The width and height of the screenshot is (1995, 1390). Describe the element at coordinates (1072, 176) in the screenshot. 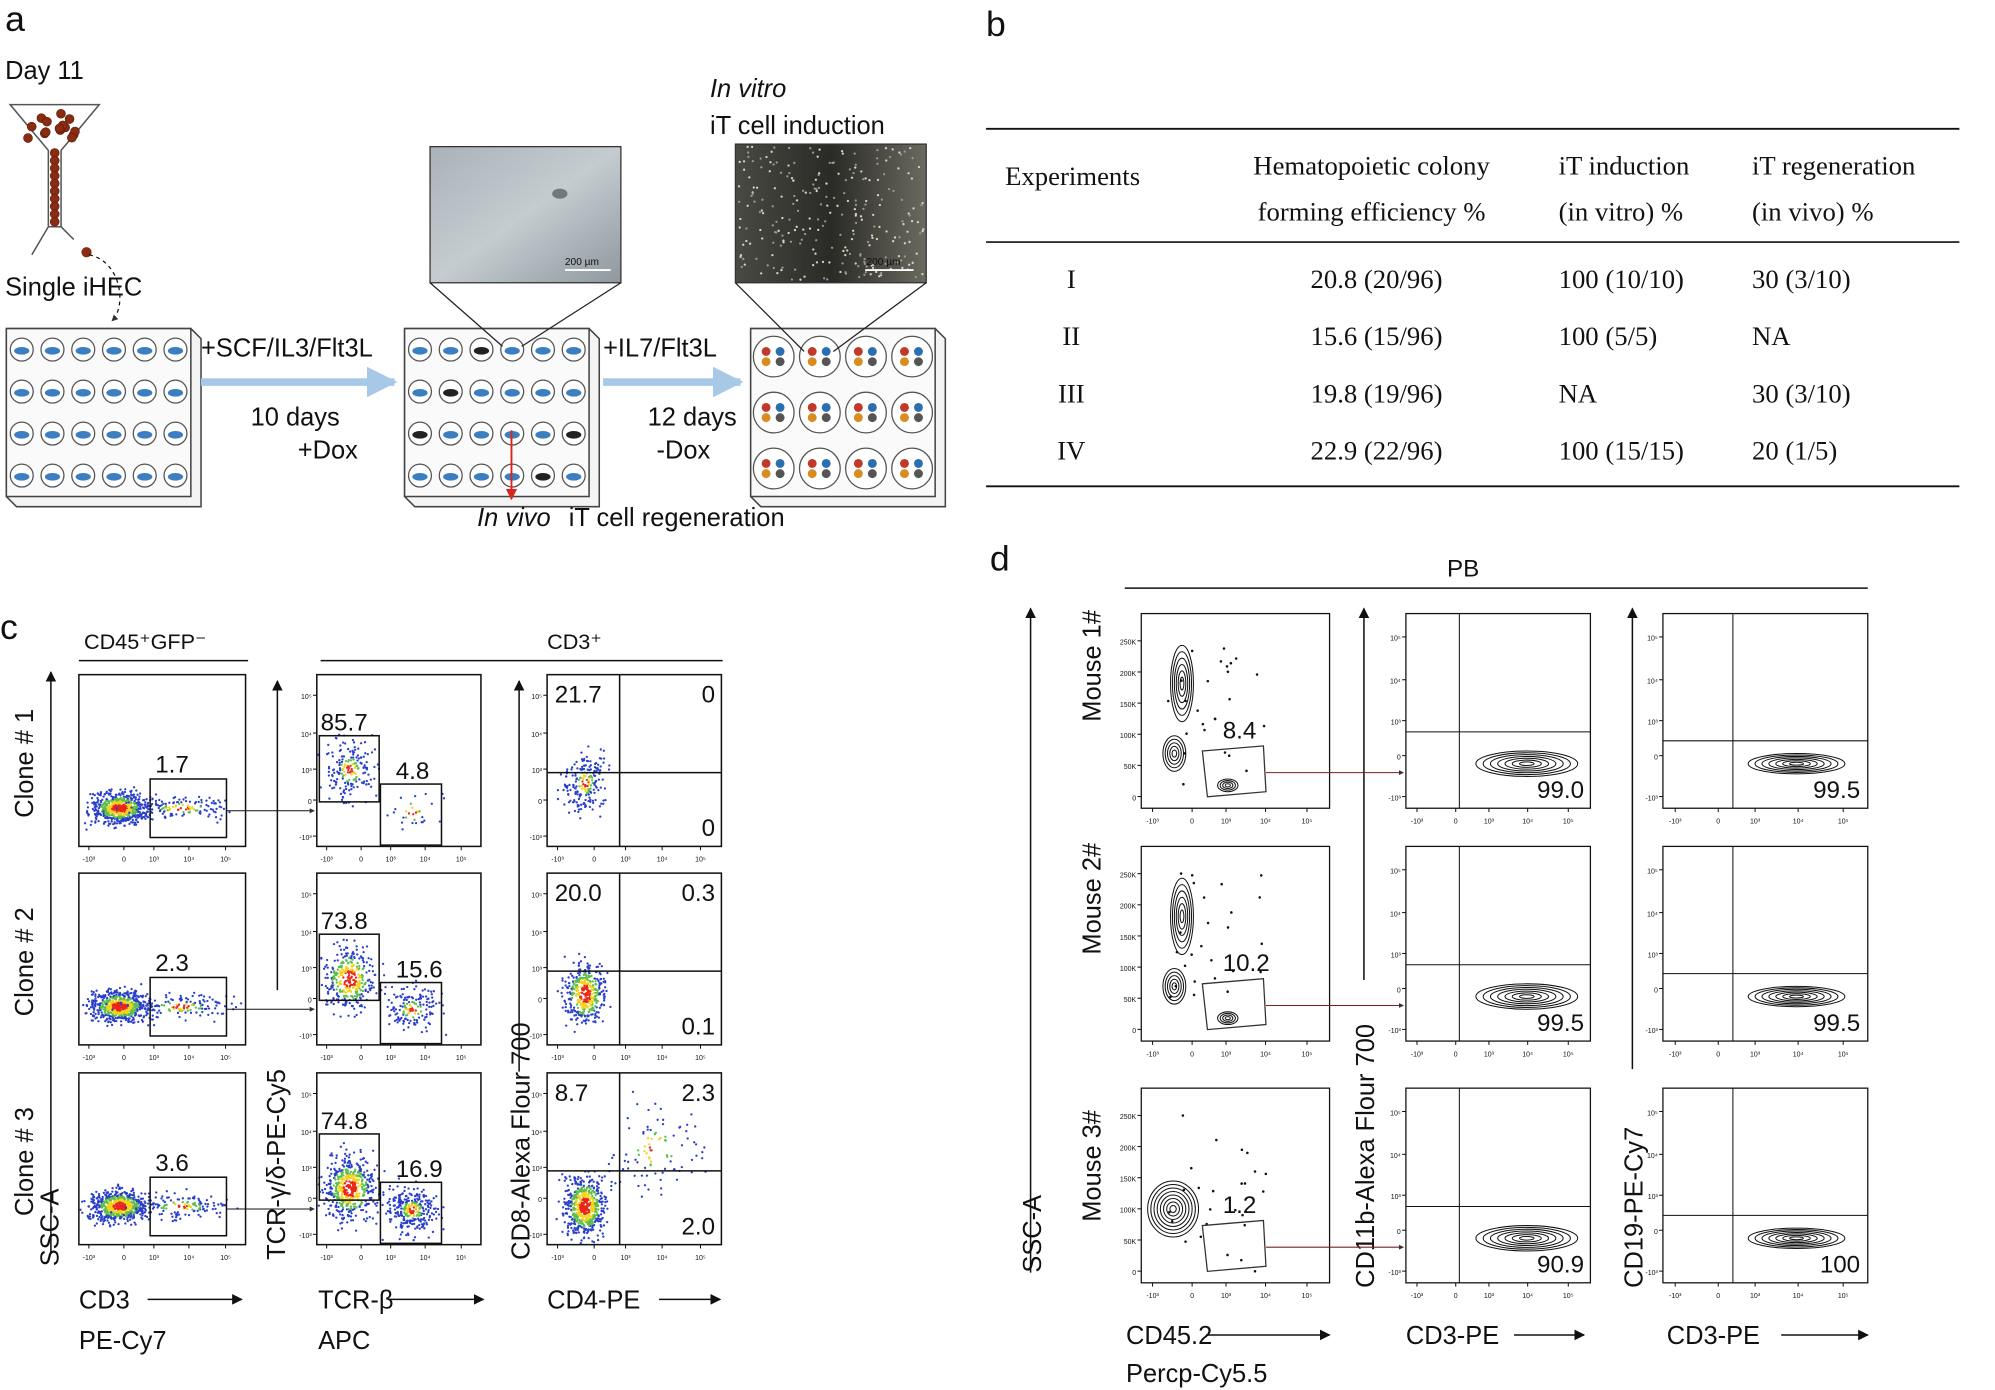

I see `table-header: Experiments` at that location.